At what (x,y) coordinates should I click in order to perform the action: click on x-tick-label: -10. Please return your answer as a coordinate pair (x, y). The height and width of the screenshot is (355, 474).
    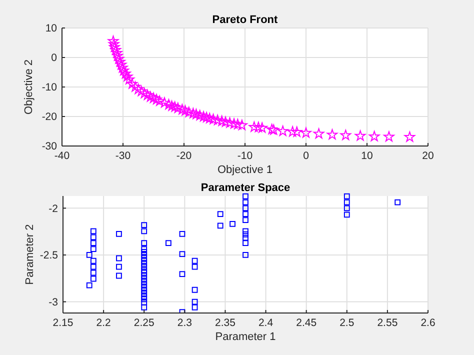
    Looking at the image, I should click on (245, 156).